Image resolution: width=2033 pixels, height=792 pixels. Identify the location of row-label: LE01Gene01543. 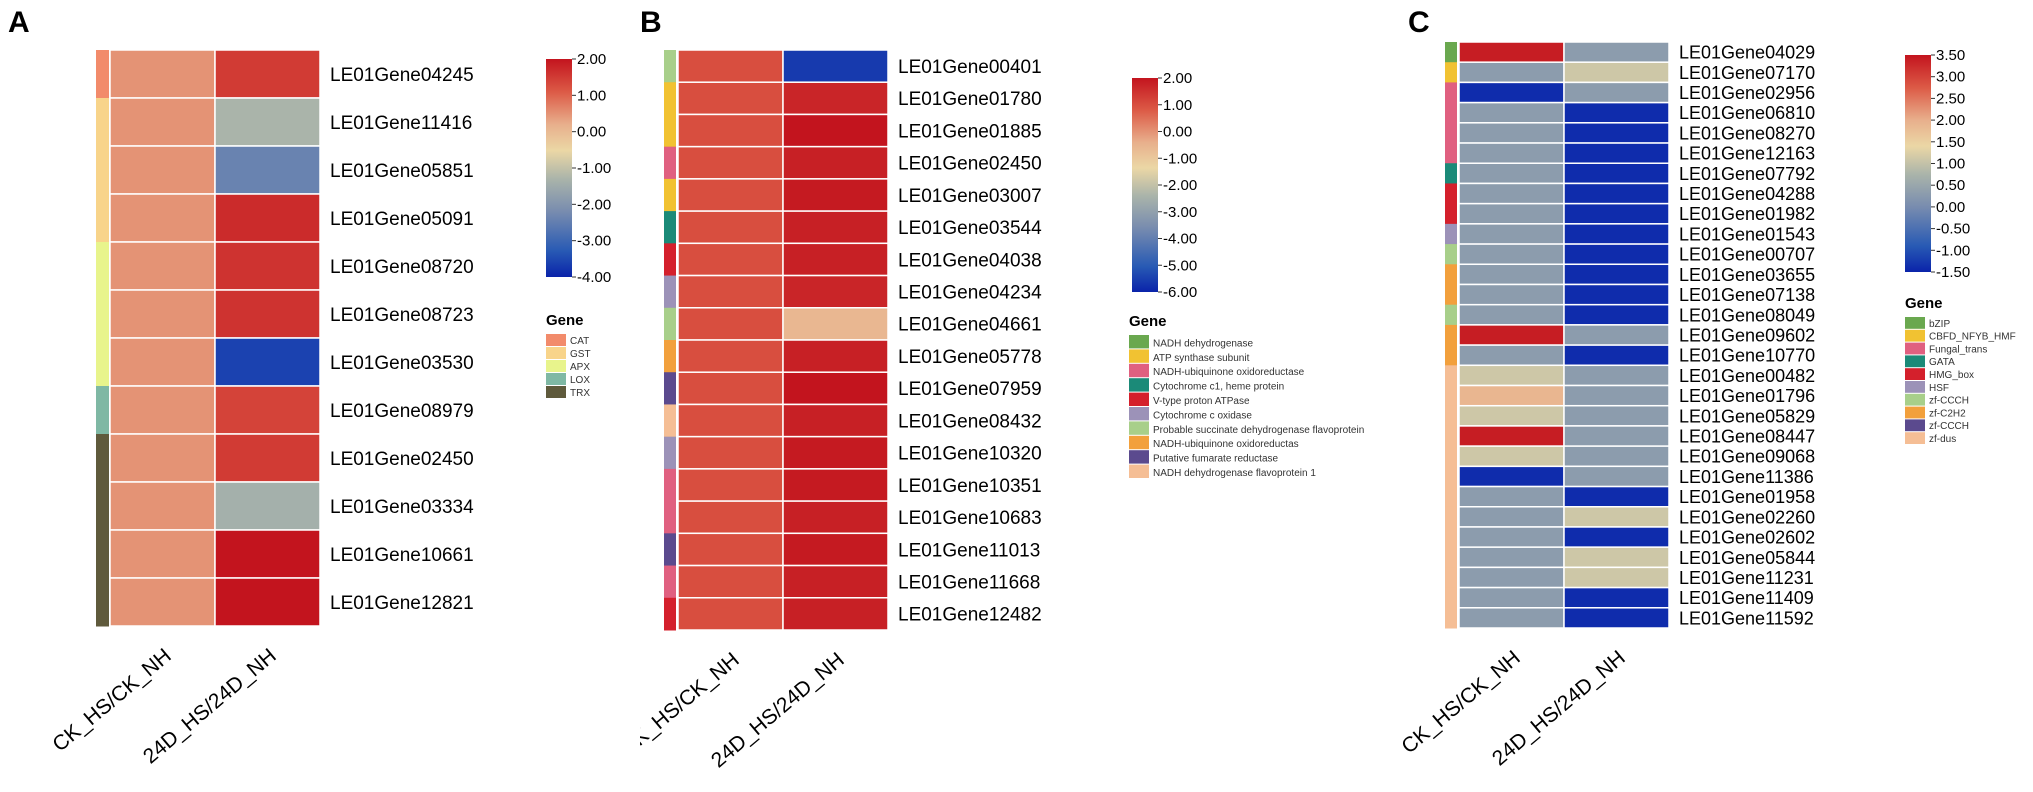
(1747, 234).